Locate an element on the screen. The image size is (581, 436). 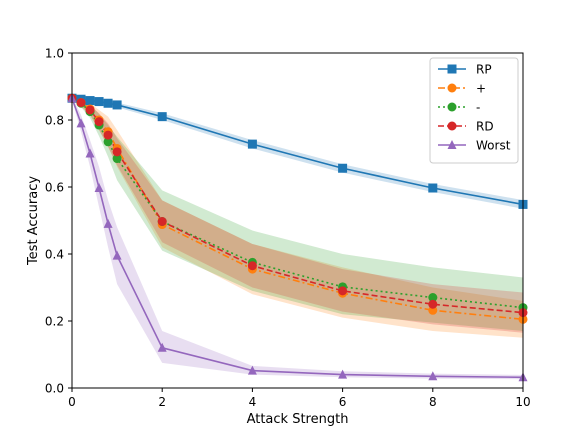
legend: RP + - RD Worst is located at coordinates (474, 110).